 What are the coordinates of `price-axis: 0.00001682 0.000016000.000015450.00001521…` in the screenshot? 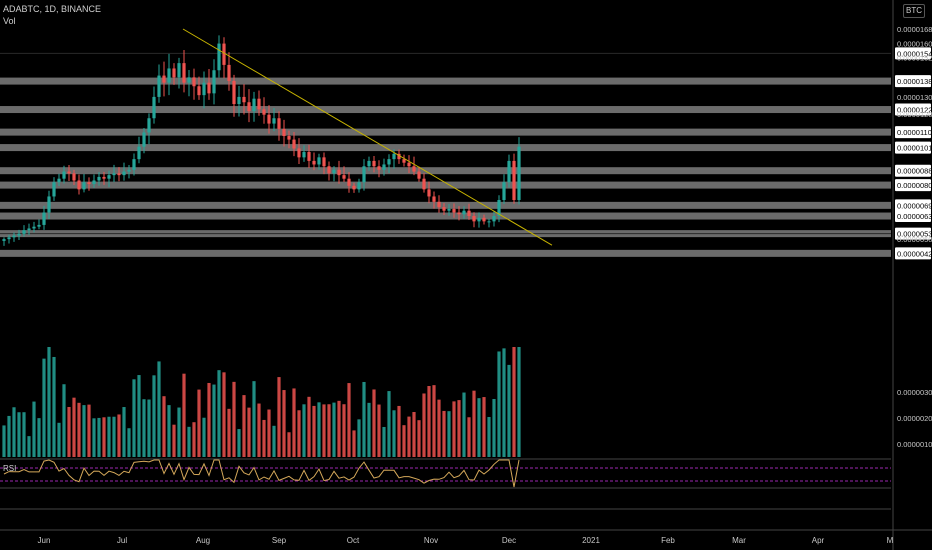 It's located at (912, 275).